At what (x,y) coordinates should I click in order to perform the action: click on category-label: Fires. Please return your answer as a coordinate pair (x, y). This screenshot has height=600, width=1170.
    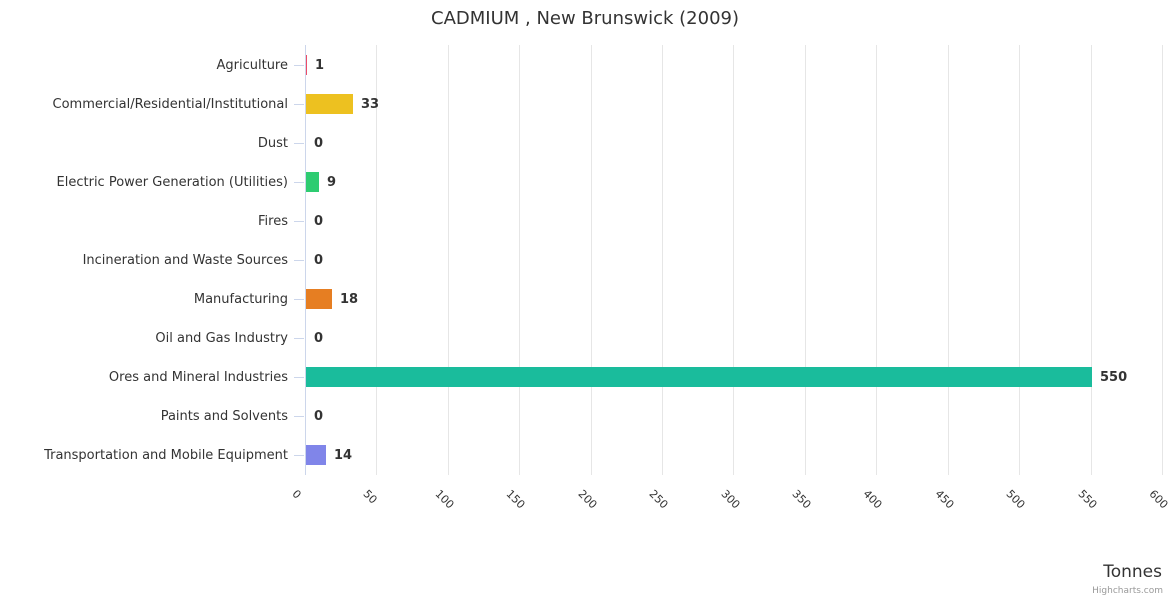
    Looking at the image, I should click on (273, 221).